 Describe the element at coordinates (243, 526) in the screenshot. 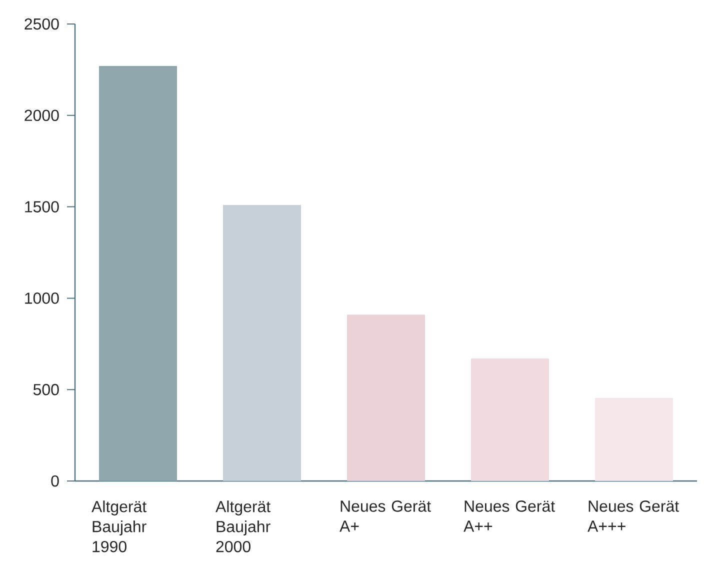

I see `x-tick-label: Altgerät Baujahr 2000` at that location.